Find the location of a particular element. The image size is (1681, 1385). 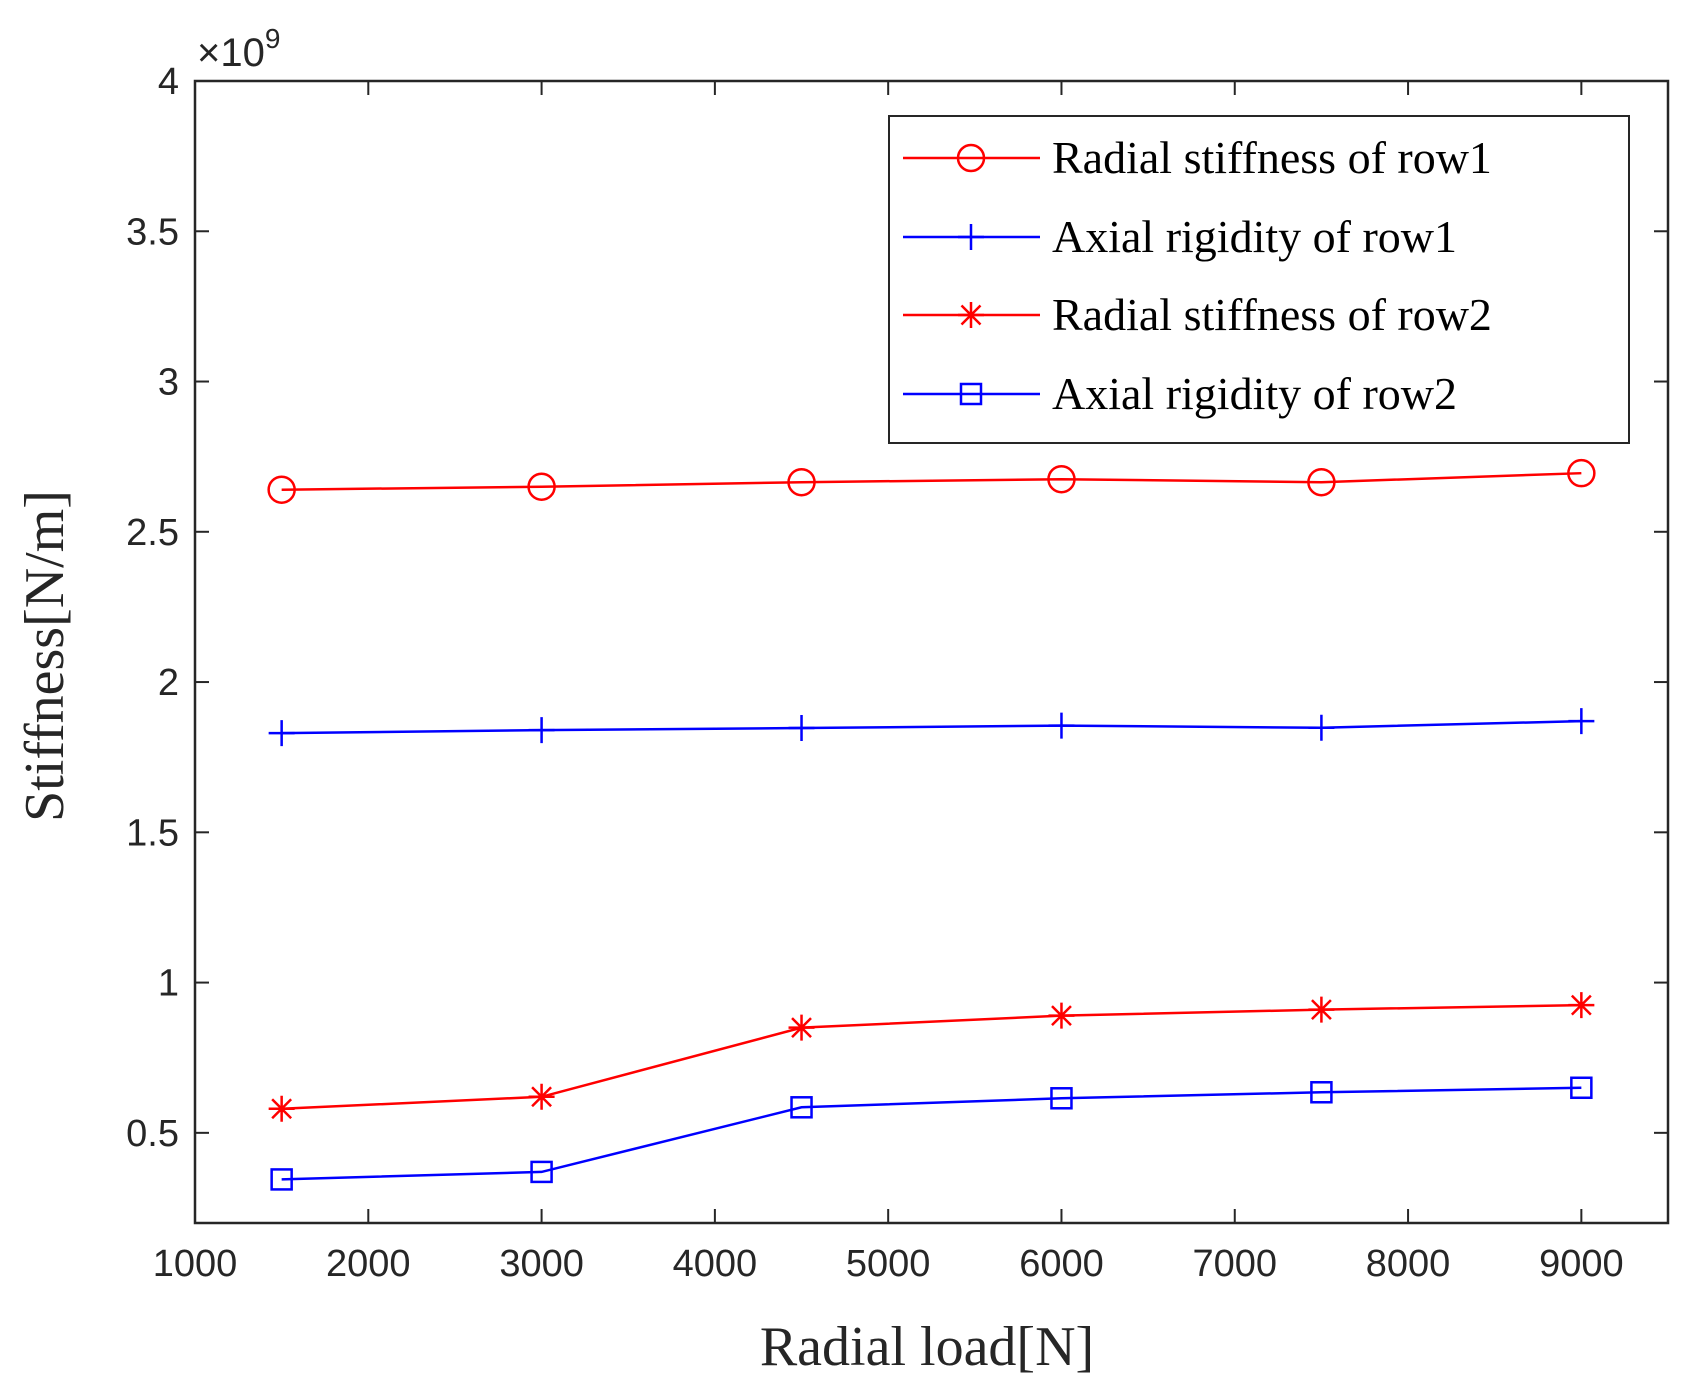

x-axis-title: Radial load[N] is located at coordinates (927, 1347).